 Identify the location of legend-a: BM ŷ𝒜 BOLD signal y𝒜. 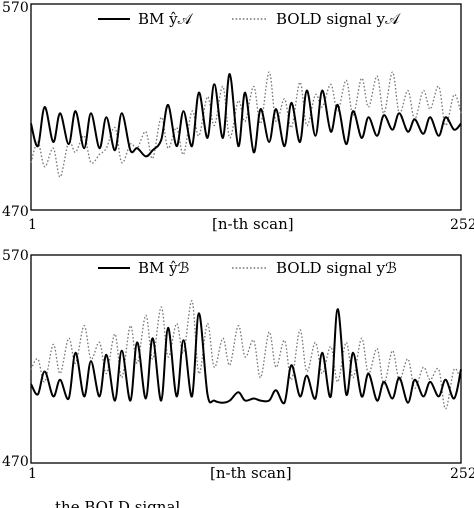
(249, 19).